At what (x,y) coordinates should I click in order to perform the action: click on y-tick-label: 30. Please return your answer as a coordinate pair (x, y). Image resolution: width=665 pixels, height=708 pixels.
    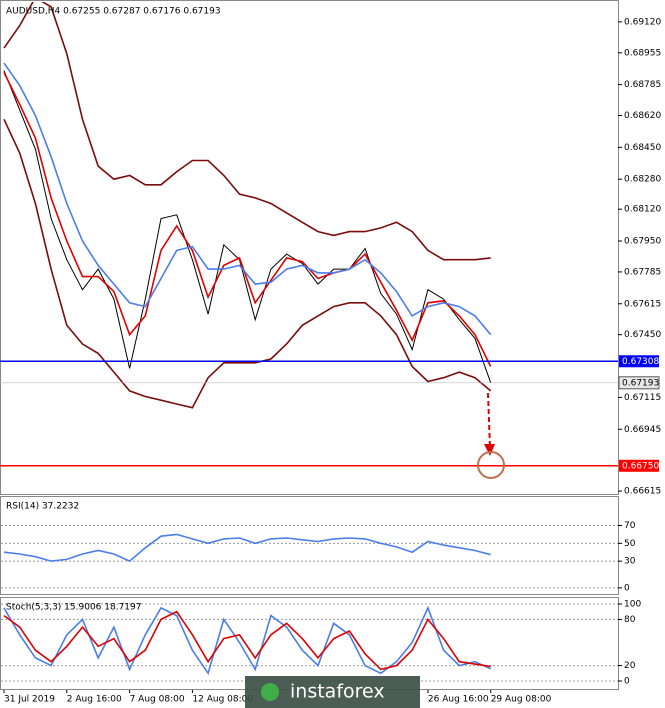
    Looking at the image, I should click on (630, 562).